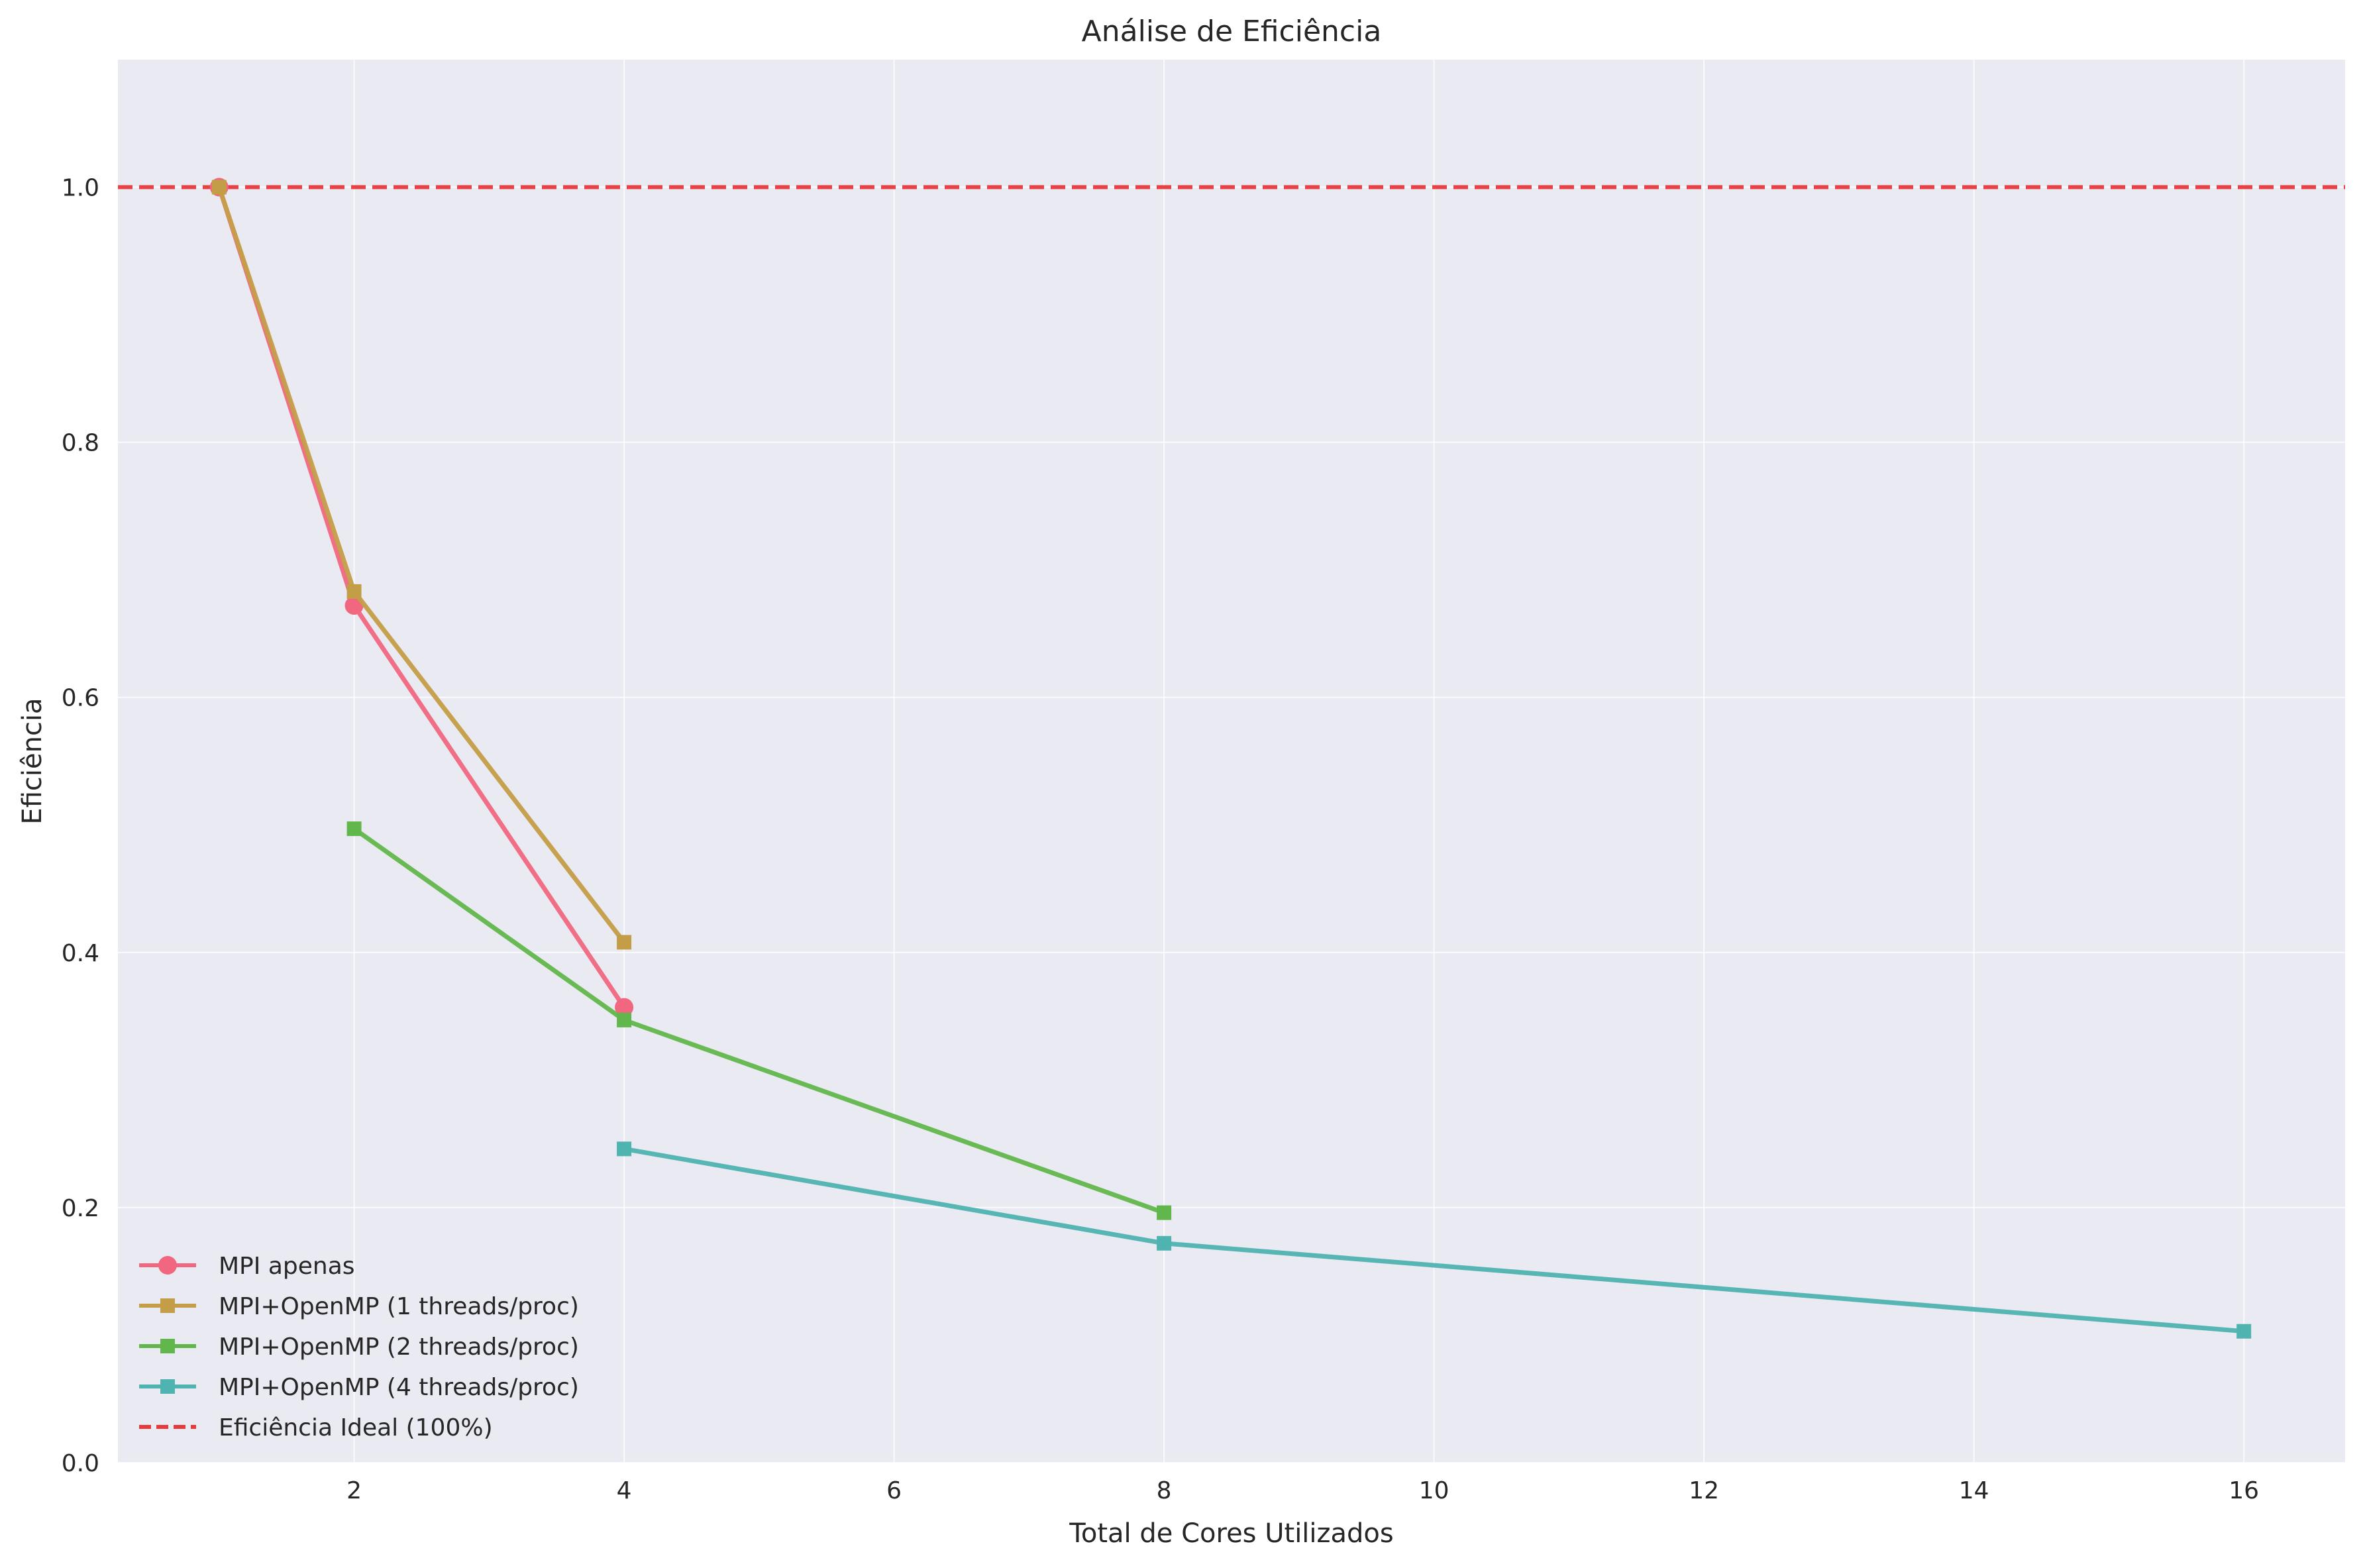 The height and width of the screenshot is (1568, 2365). I want to click on legend-entry: Eficiência Ideal (100%), so click(316, 1427).